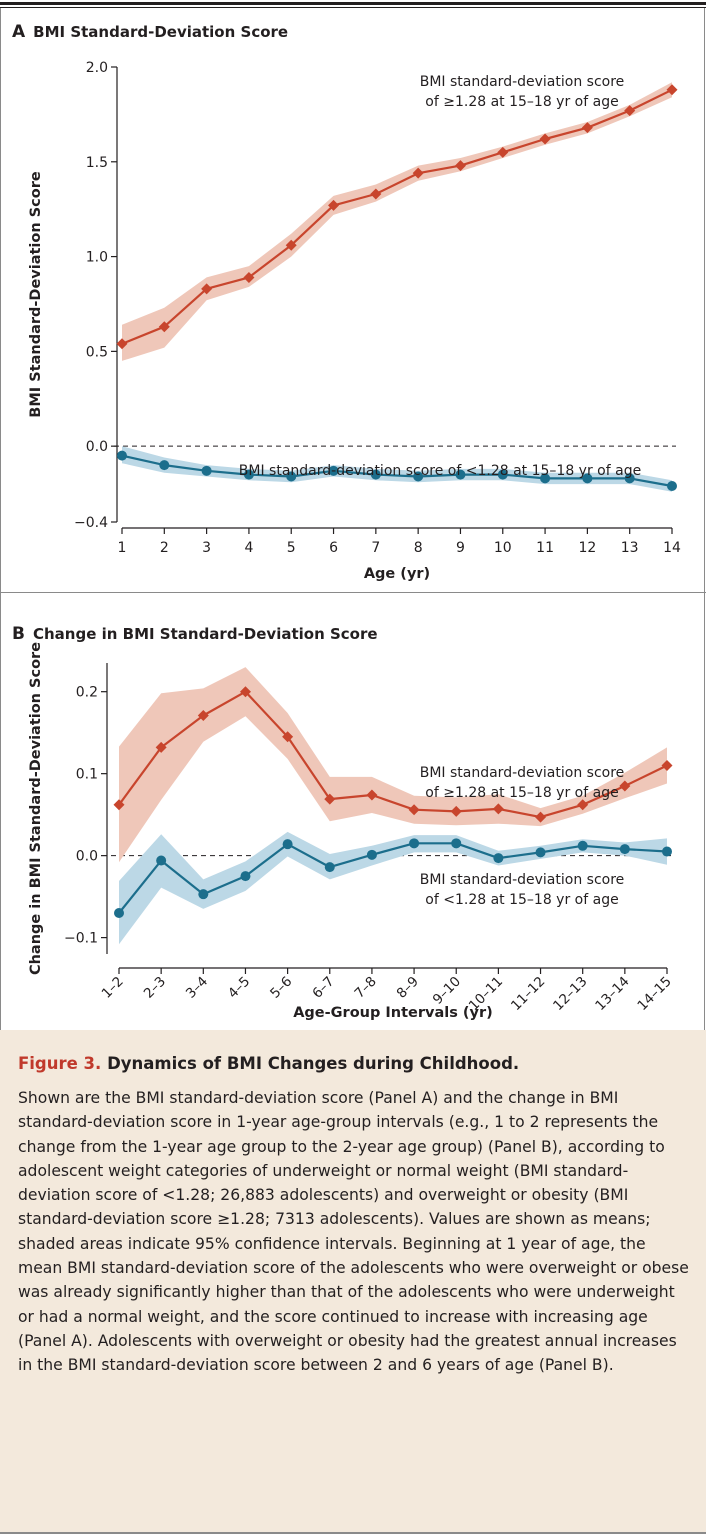 This screenshot has width=706, height=1538. Describe the element at coordinates (97, 68) in the screenshot. I see `y-tick-label: 2.0` at that location.